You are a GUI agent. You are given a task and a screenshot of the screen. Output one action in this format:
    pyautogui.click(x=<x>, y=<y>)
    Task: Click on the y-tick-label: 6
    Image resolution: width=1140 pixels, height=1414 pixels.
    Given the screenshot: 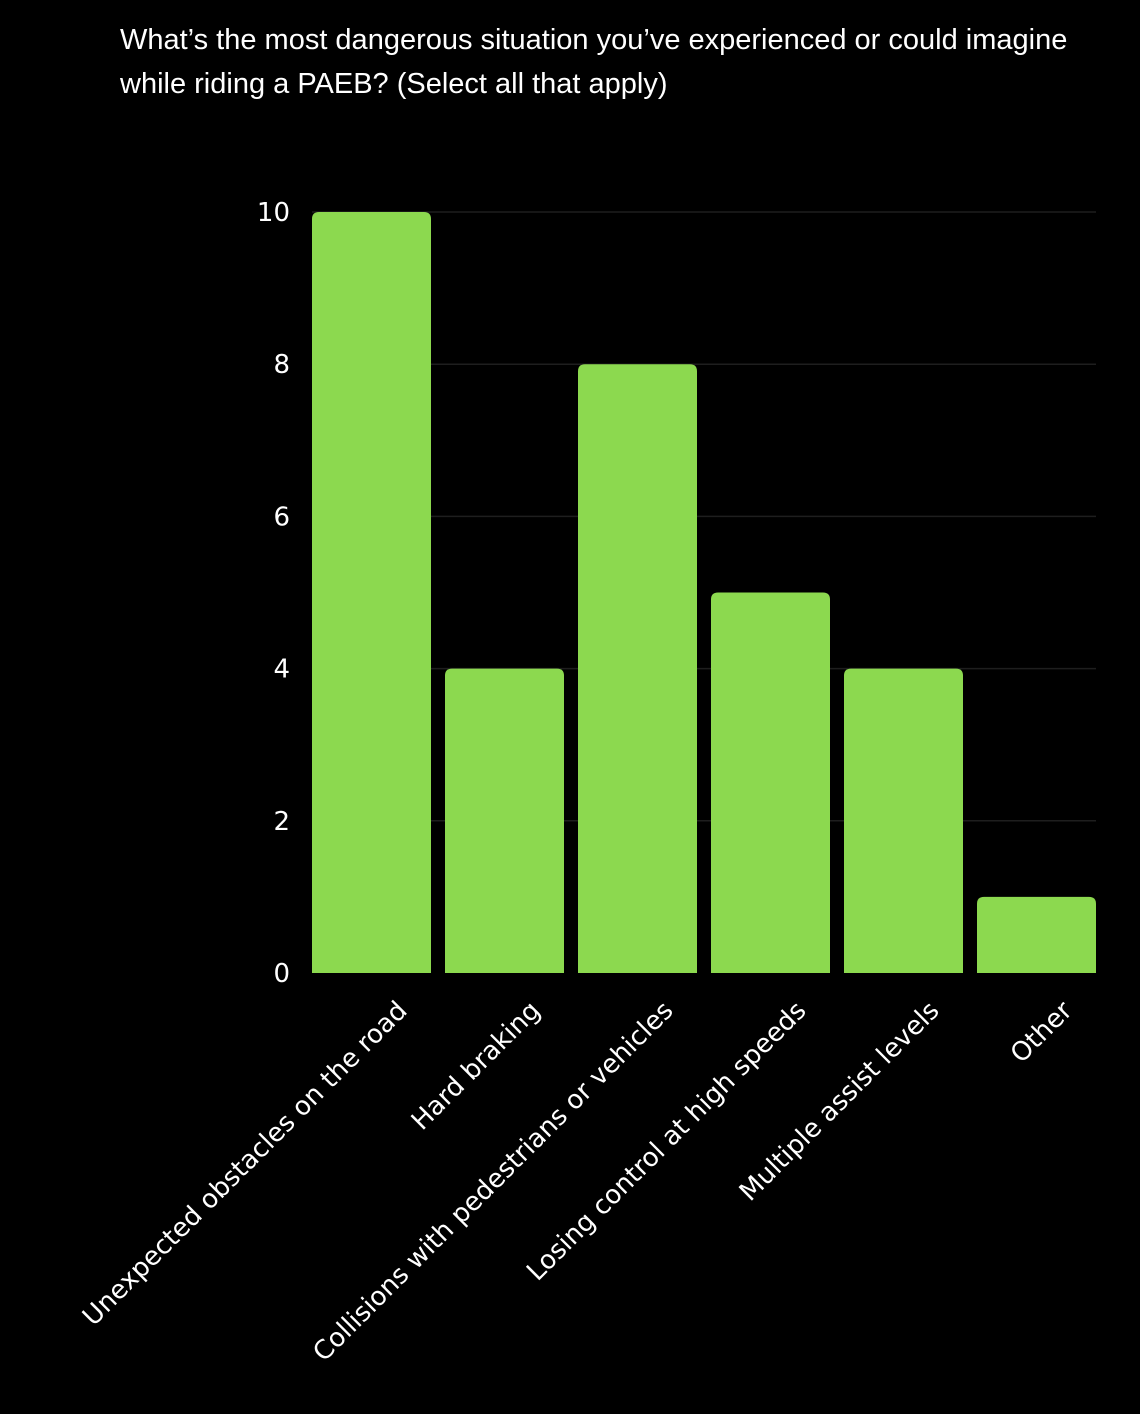 What is the action you would take?
    pyautogui.click(x=281, y=517)
    